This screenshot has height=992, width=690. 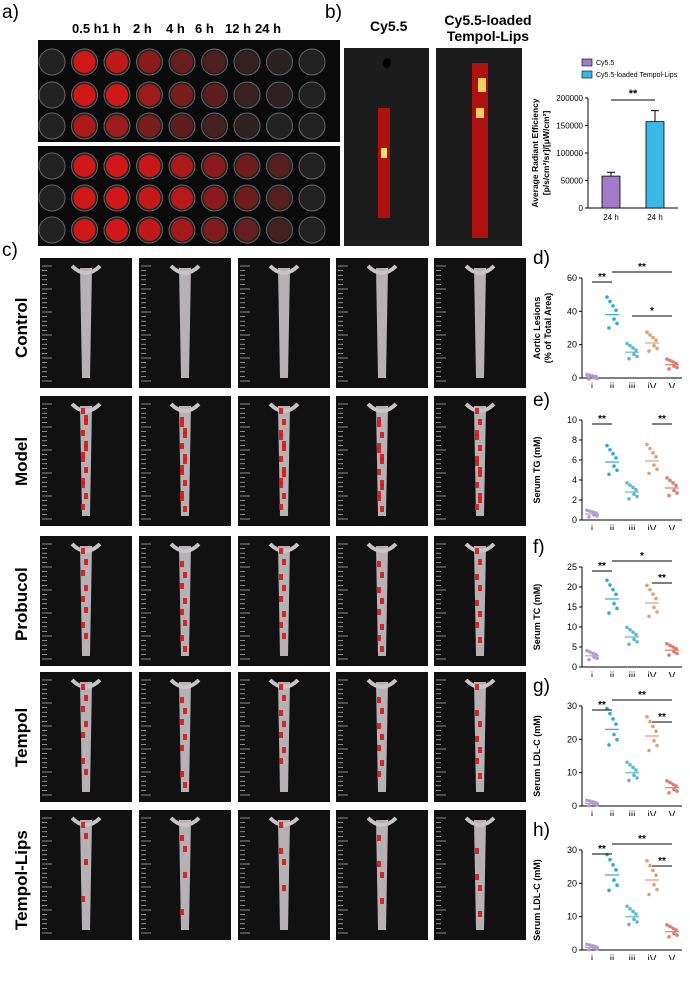 I want to click on x-tick-label: iV, so click(x=652, y=813).